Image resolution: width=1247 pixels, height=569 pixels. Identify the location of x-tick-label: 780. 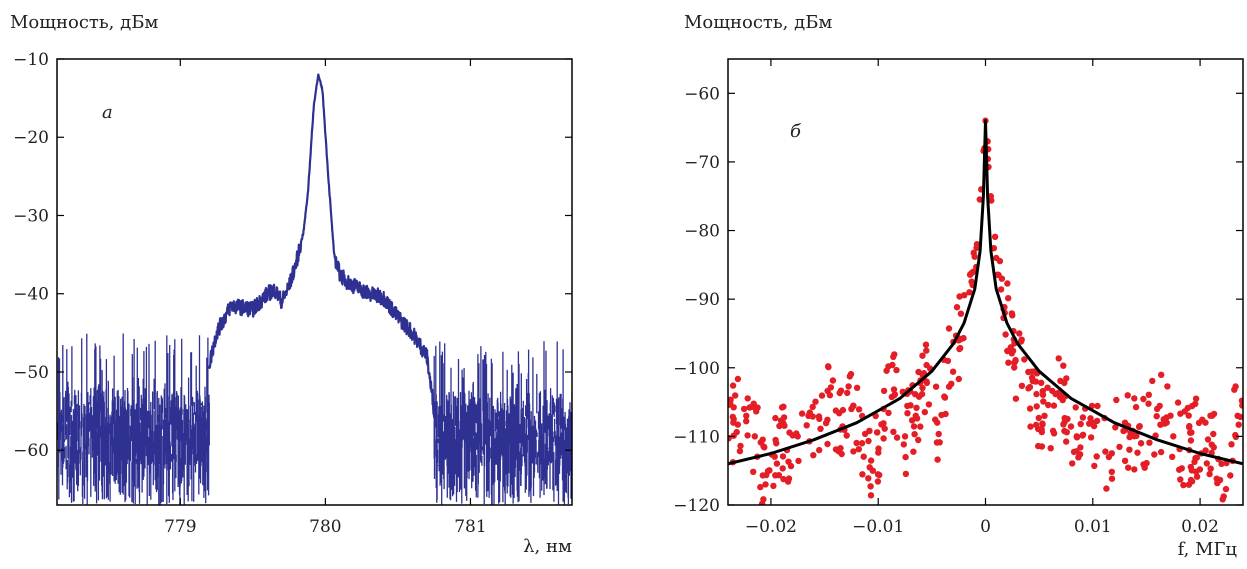
(325, 527).